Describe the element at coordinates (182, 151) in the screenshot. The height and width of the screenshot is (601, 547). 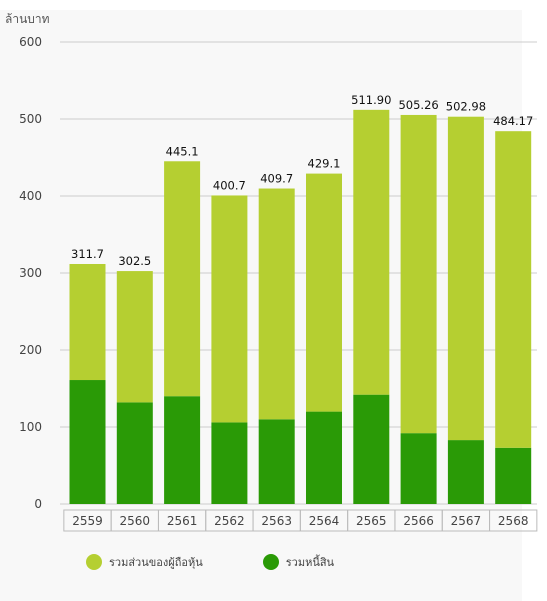
I see `bar-total-label: 445.1` at that location.